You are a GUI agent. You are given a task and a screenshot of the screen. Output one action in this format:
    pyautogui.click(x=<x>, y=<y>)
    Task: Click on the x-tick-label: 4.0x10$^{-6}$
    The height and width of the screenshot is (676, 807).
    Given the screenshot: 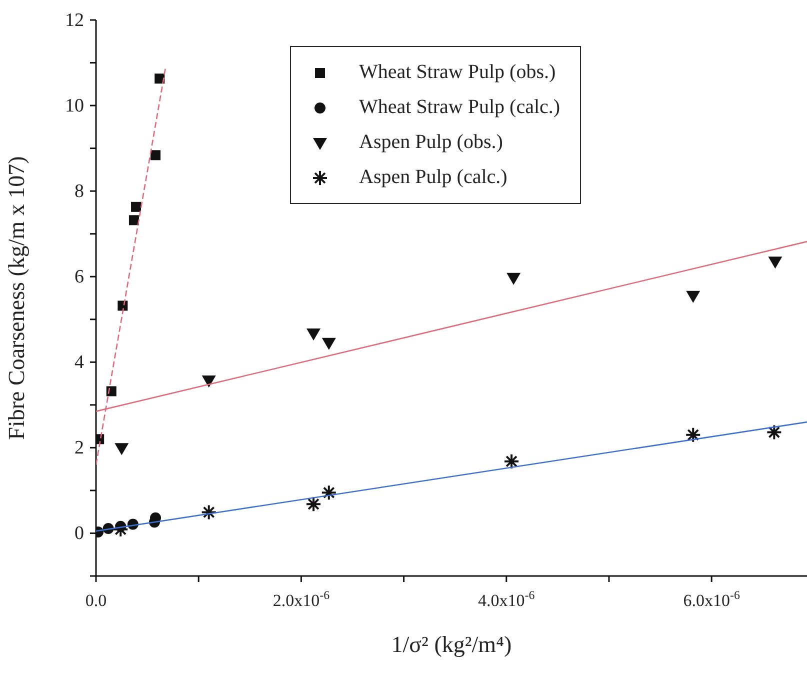 What is the action you would take?
    pyautogui.click(x=506, y=599)
    